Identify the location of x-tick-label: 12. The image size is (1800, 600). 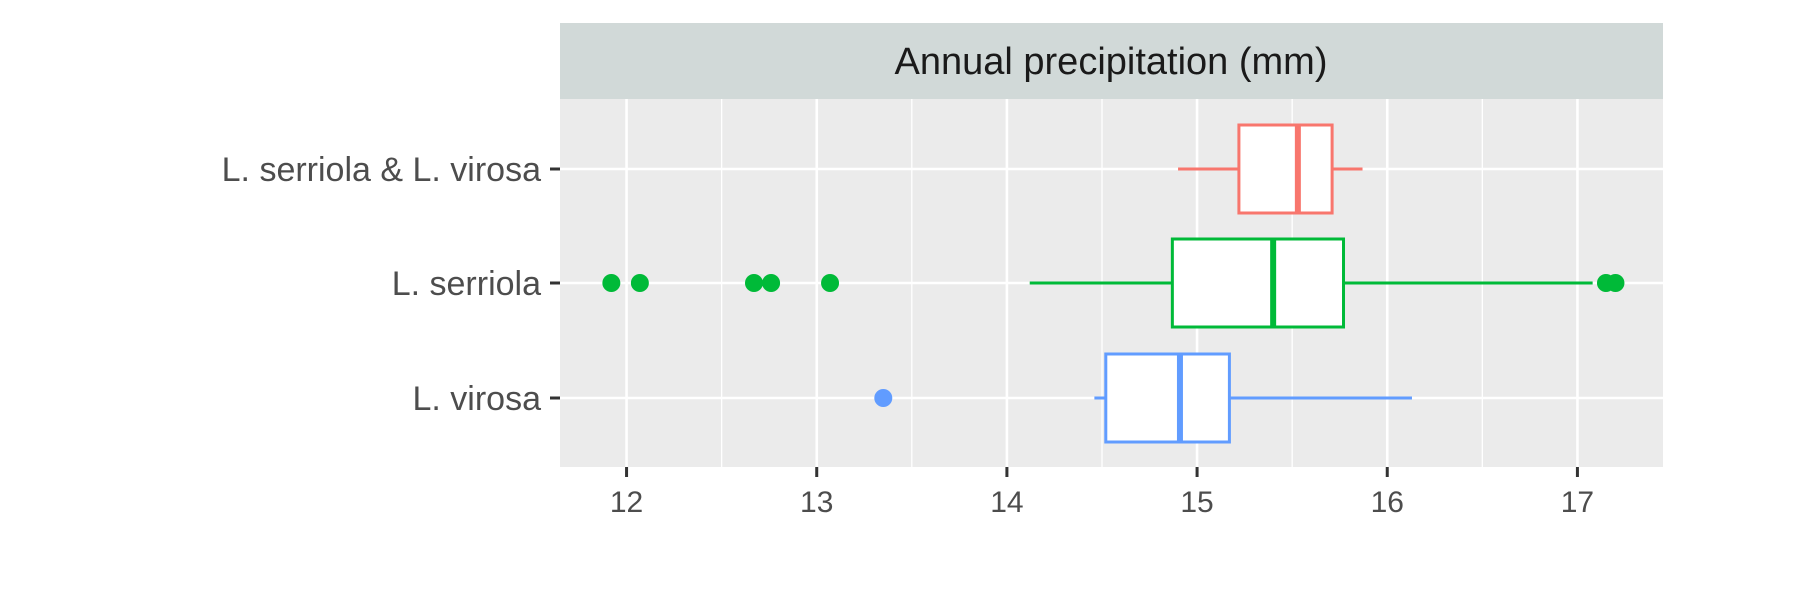
(626, 502).